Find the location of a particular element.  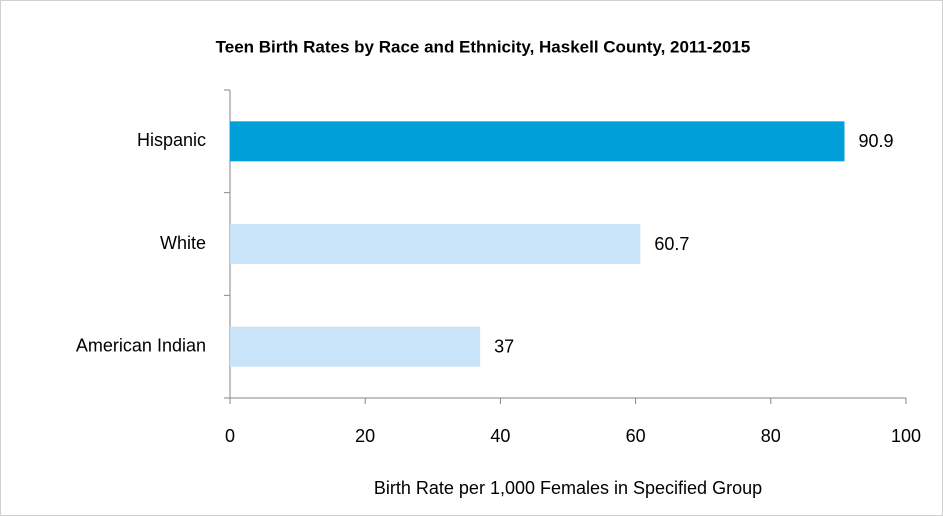

x-tick-label: 60 is located at coordinates (636, 436).